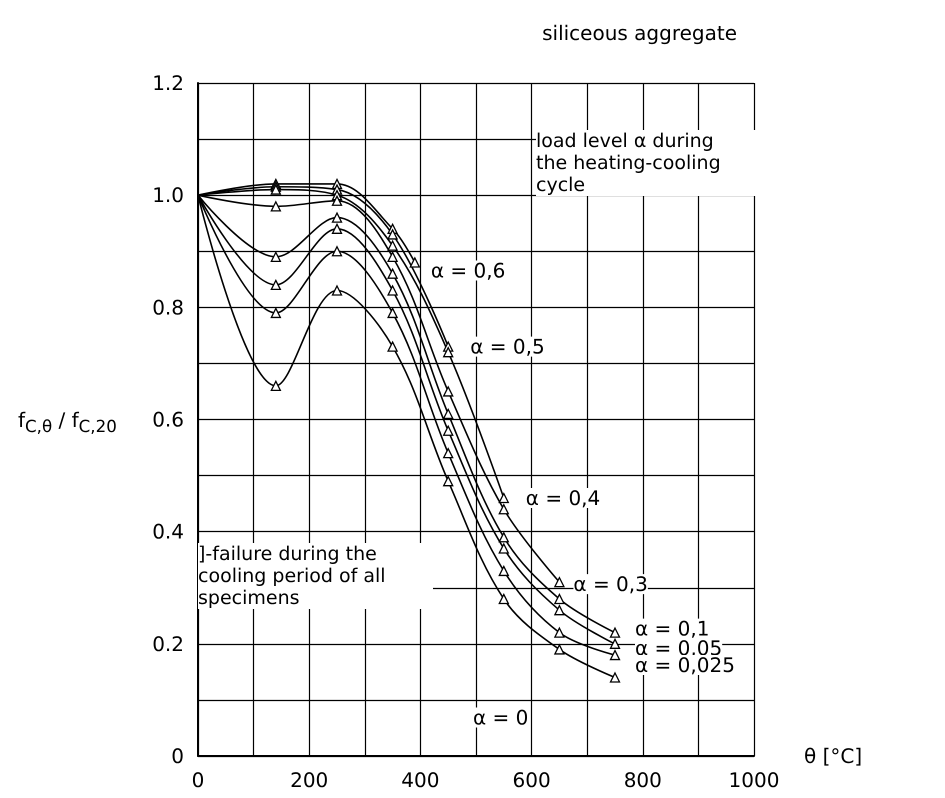 Image resolution: width=945 pixels, height=798 pixels. What do you see at coordinates (610, 584) in the screenshot?
I see `series-label: α = 0,3` at bounding box center [610, 584].